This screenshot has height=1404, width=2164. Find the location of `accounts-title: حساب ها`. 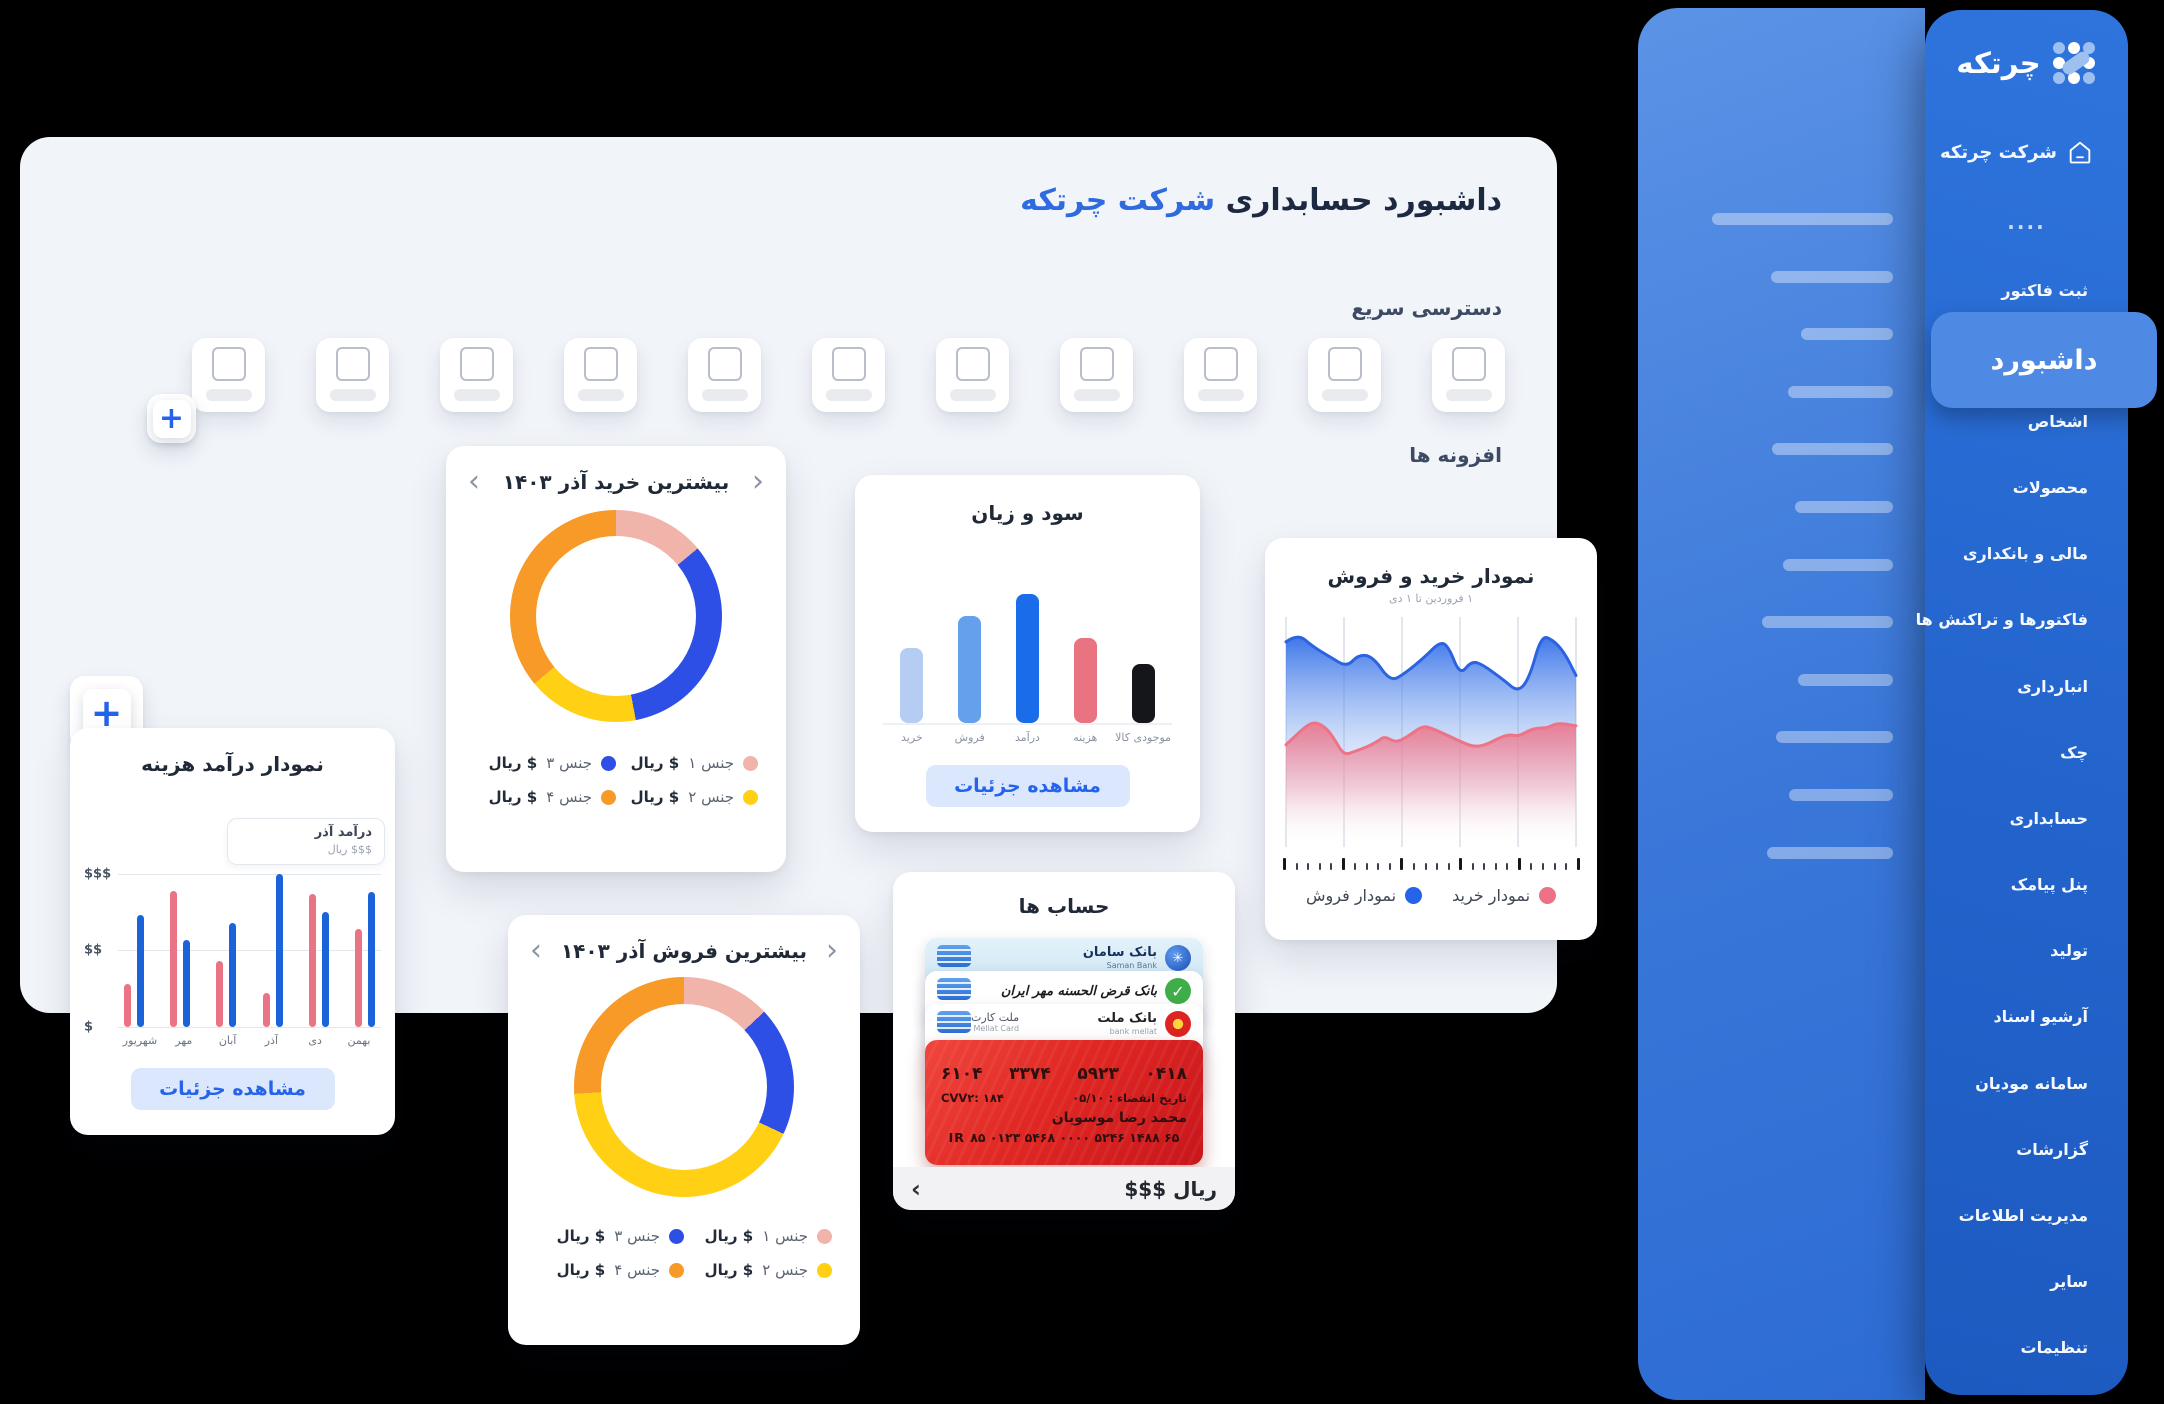

accounts-title: حساب ها is located at coordinates (1064, 906).